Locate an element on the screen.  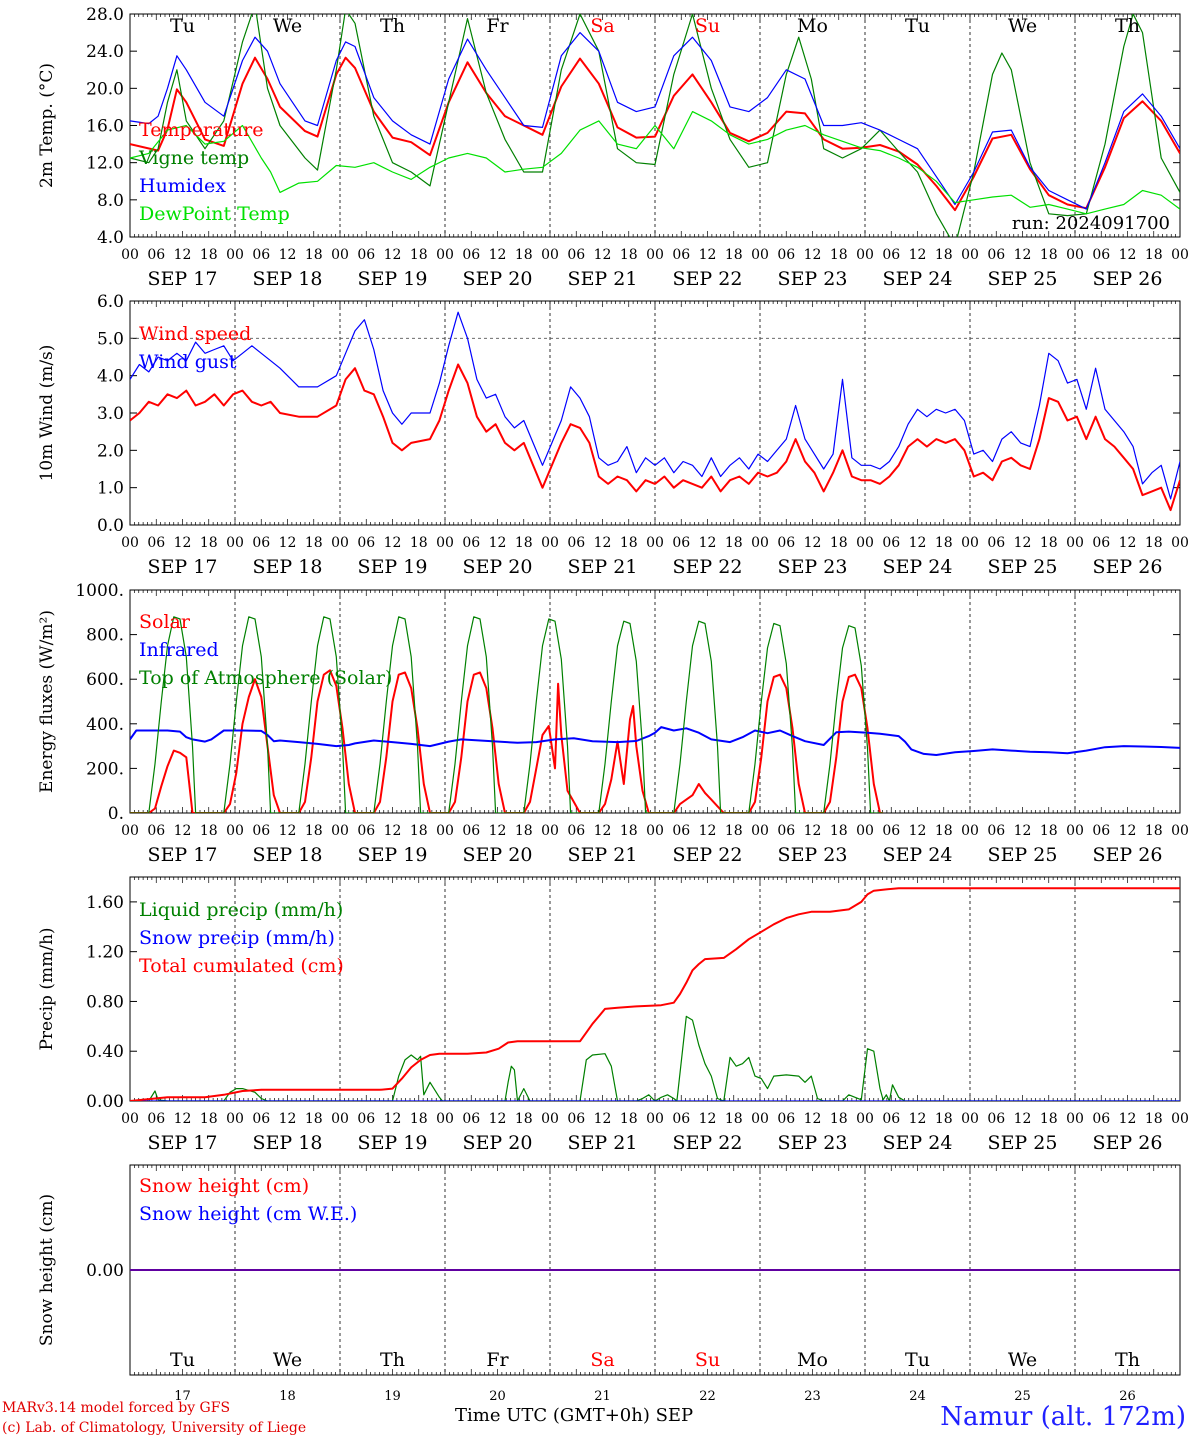
y-tick-label: 28.0 is located at coordinates (105, 15).